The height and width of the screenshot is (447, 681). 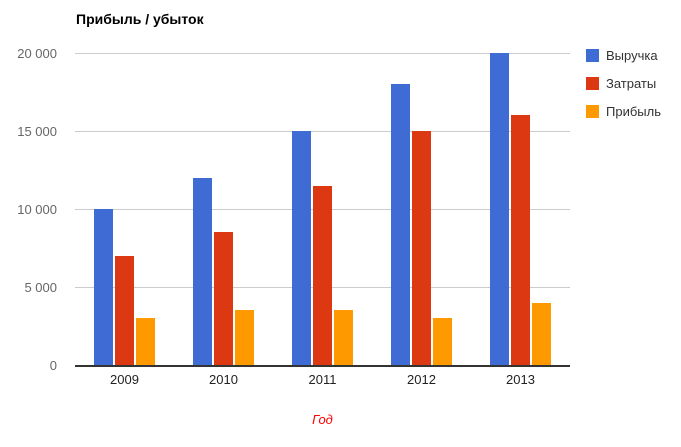 I want to click on legend-label-profit: Прибыль, so click(x=633, y=111).